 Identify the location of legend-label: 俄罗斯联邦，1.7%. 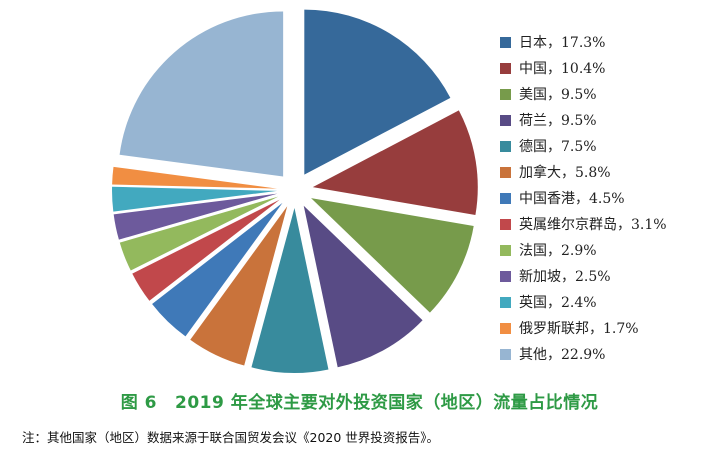
(579, 329).